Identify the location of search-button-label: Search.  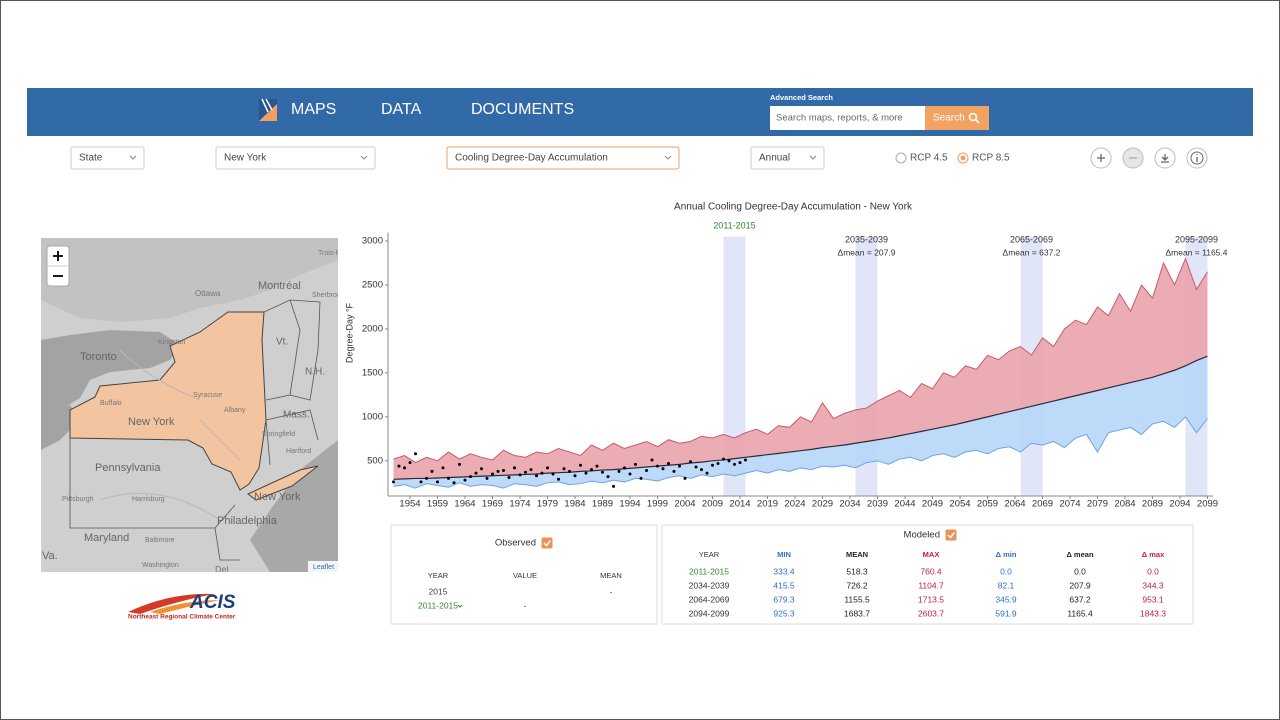
(949, 118).